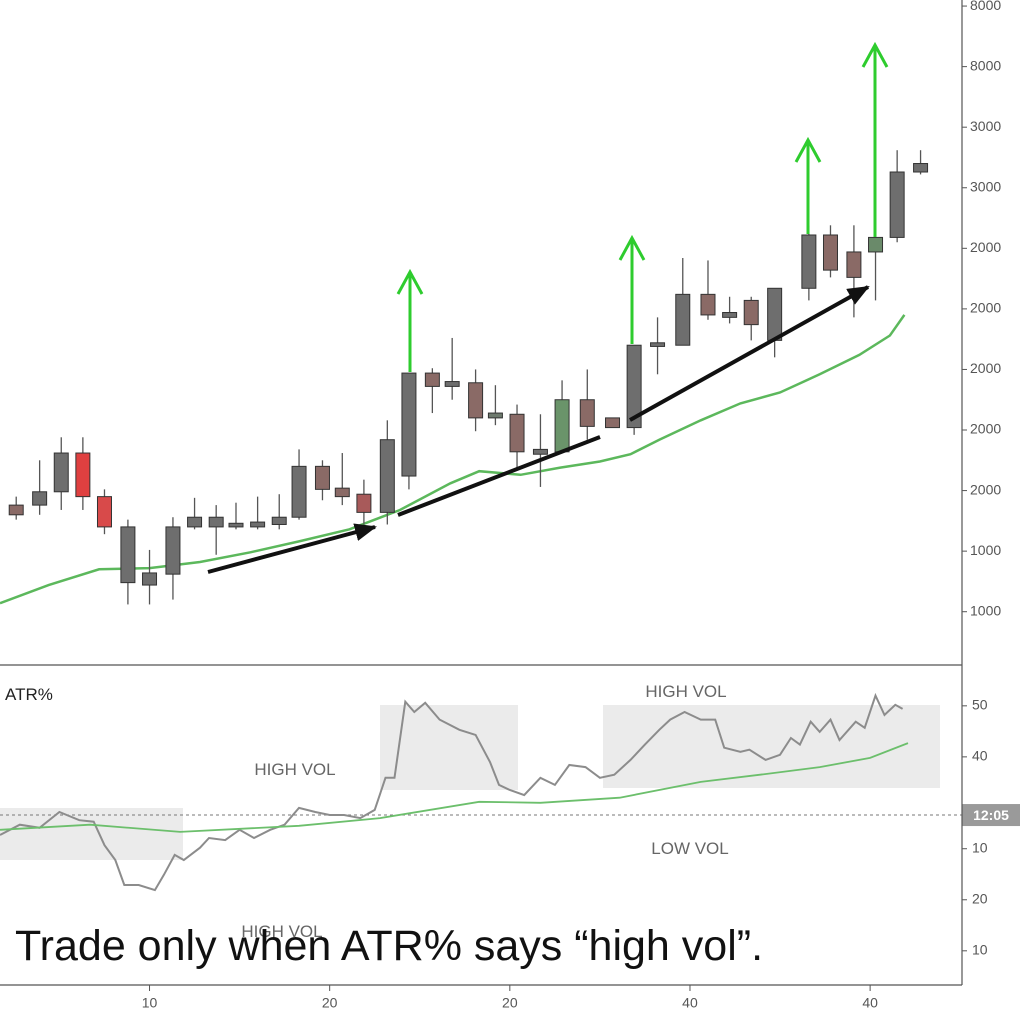 The width and height of the screenshot is (1024, 1024). What do you see at coordinates (980, 898) in the screenshot?
I see `y-tick-label: 20` at bounding box center [980, 898].